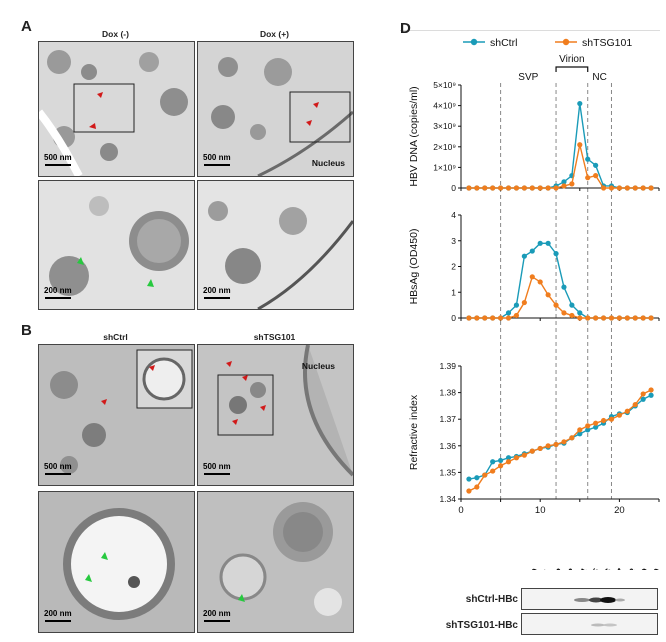 This screenshot has height=642, width=666. Describe the element at coordinates (594, 568) in the screenshot. I see `fraction-label: F15` at that location.